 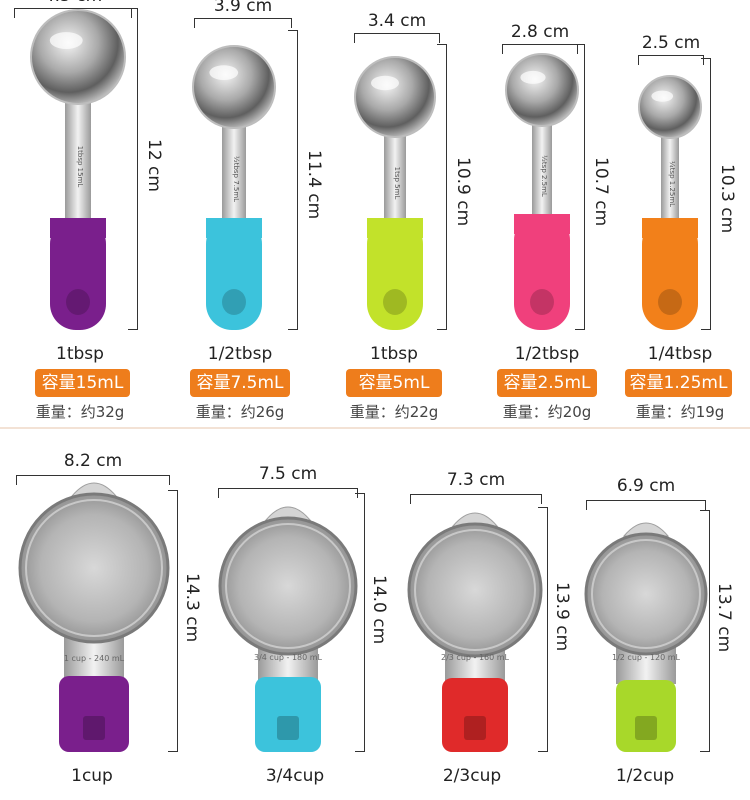 I want to click on engraved-label: ½tbsp 7.5mL, so click(x=236, y=179).